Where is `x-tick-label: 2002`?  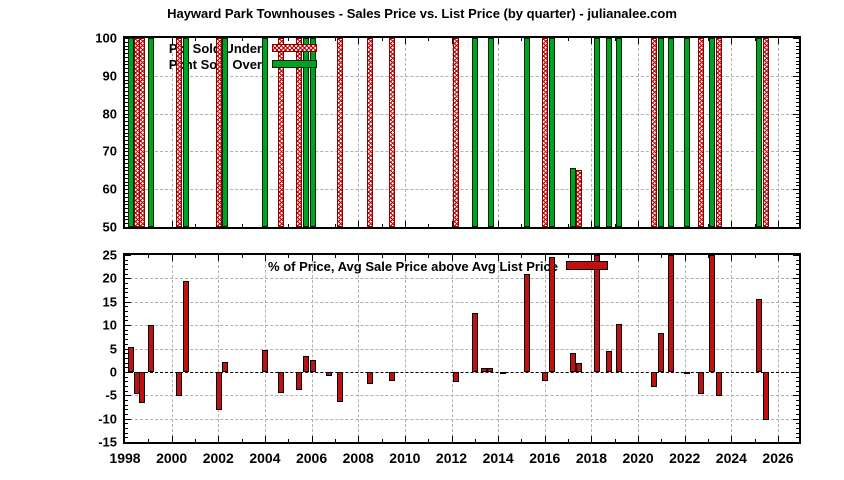 x-tick-label: 2002 is located at coordinates (218, 458).